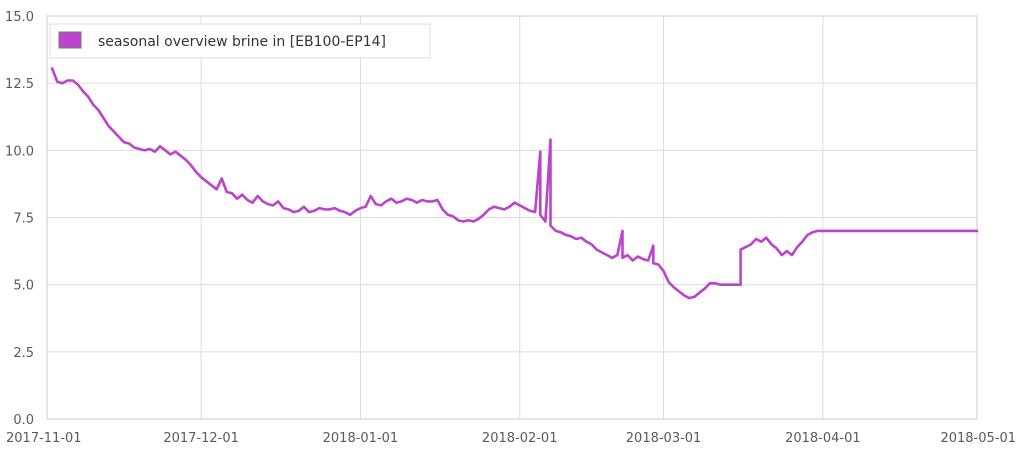  I want to click on x-tick-label: 2017-11-01, so click(44, 438).